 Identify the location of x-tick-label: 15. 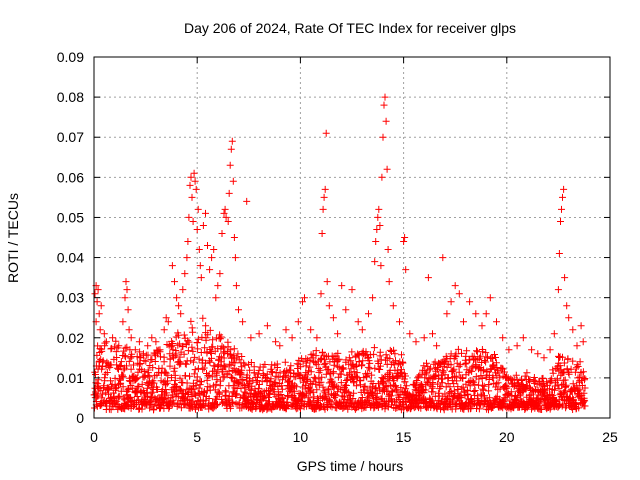
(404, 437).